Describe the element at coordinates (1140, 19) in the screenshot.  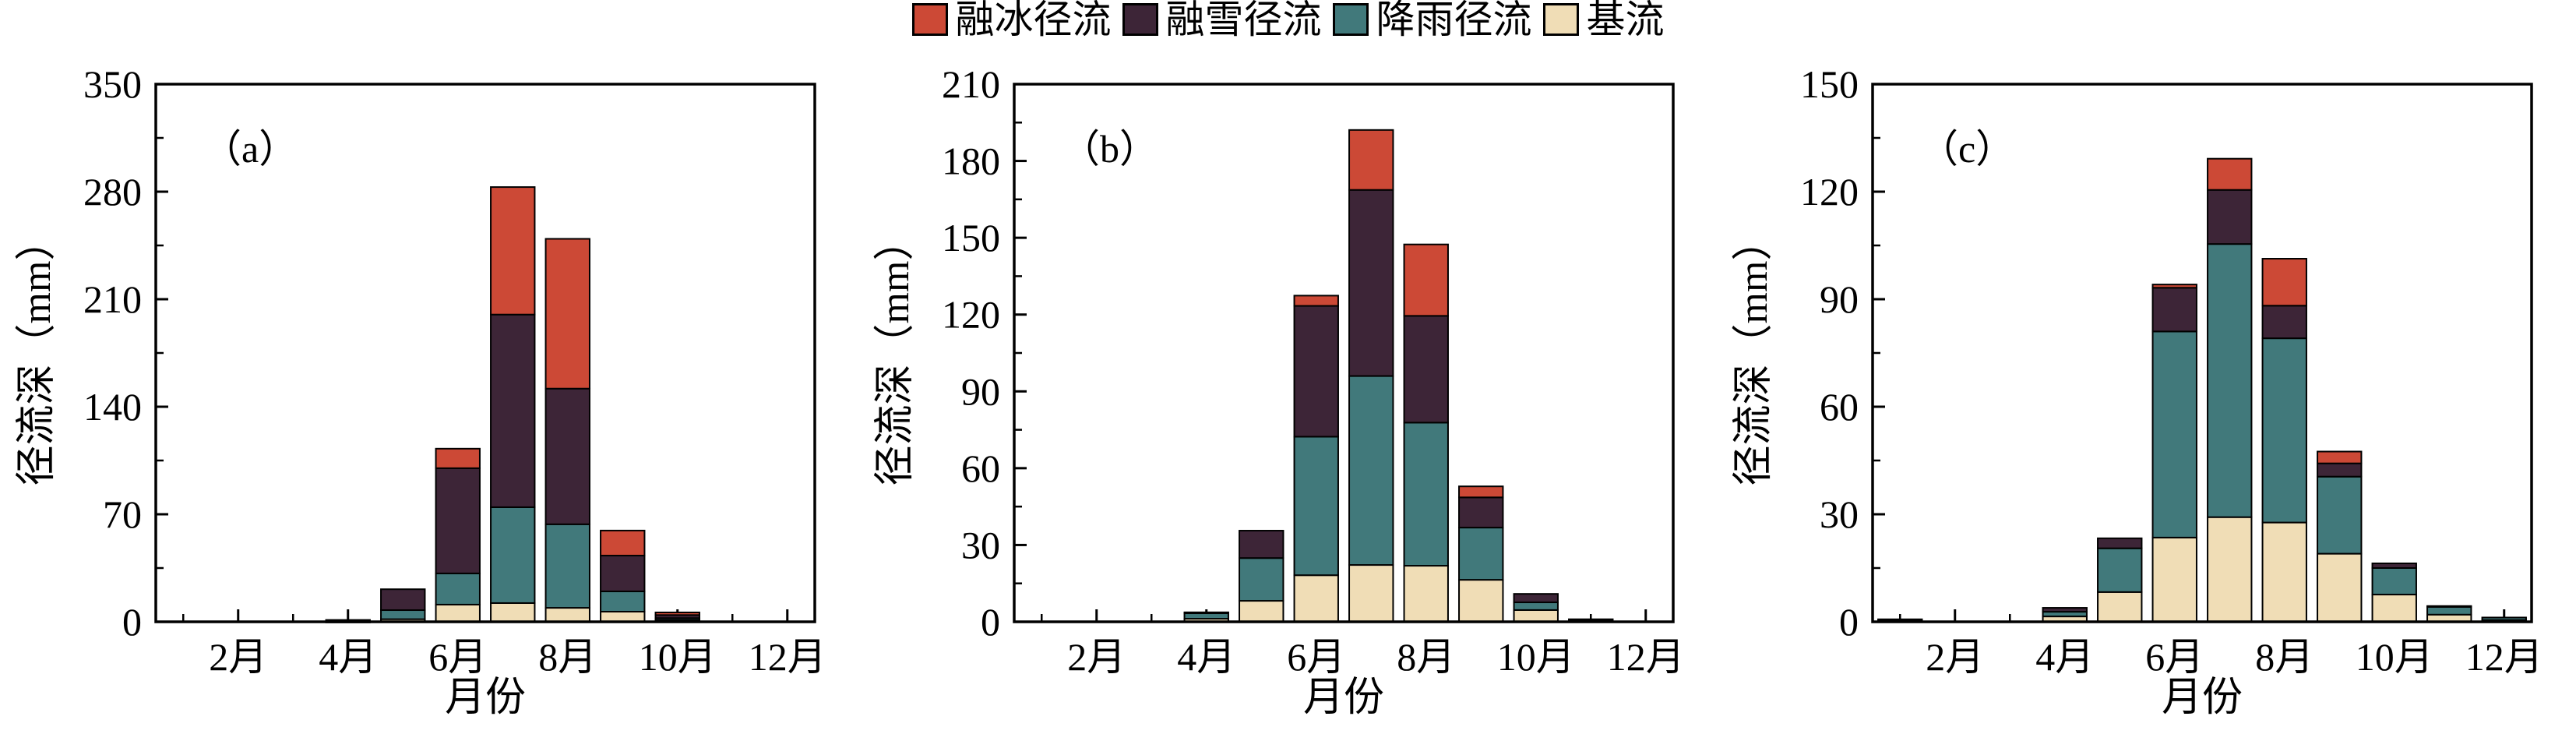
I see `snow-runoff-swatch` at that location.